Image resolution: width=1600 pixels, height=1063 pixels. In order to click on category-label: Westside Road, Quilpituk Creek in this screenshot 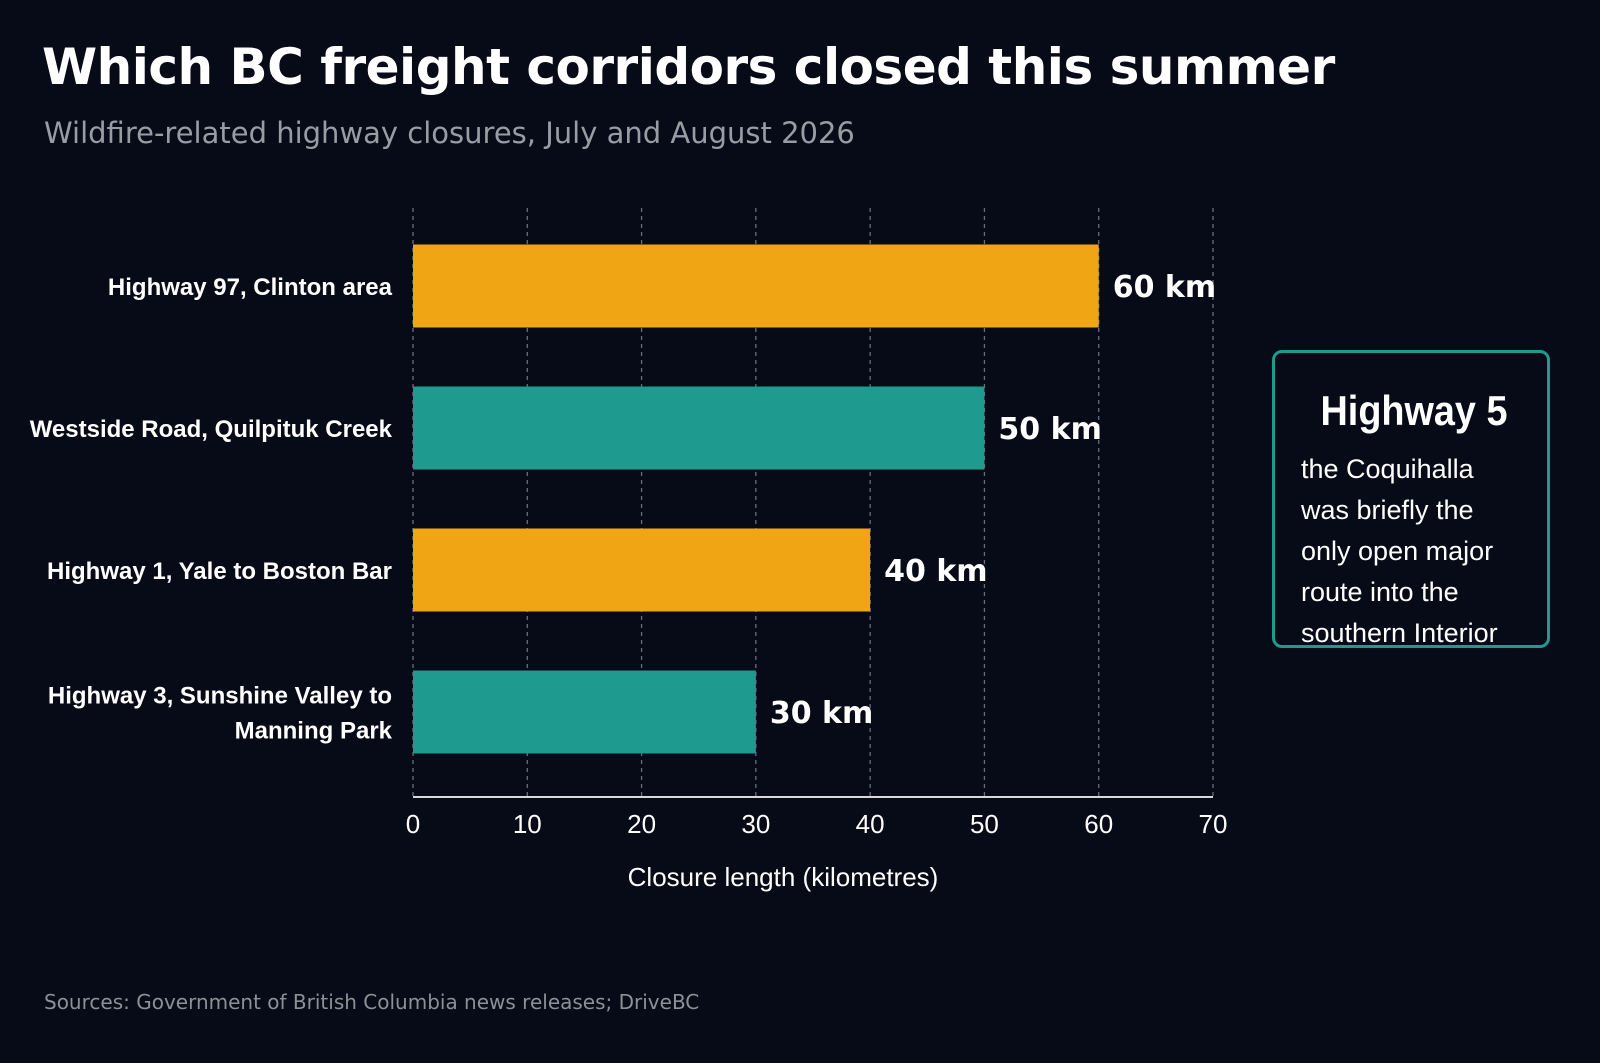, I will do `click(211, 429)`.